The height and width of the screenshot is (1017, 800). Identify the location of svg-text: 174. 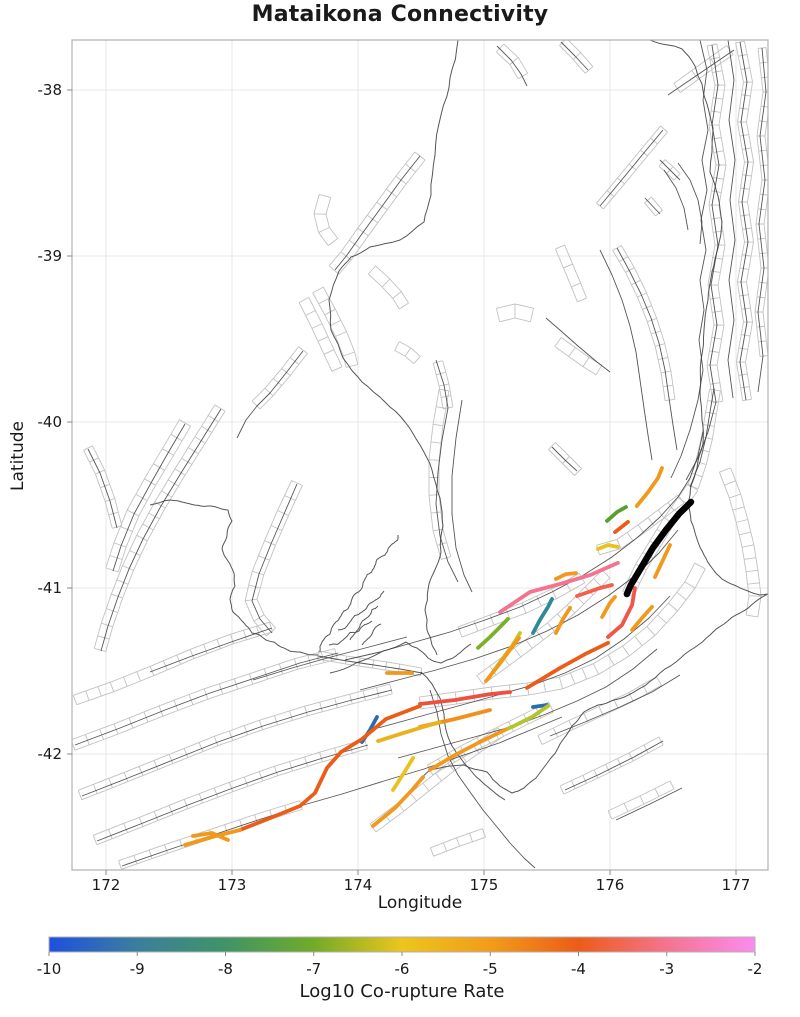
(358, 885).